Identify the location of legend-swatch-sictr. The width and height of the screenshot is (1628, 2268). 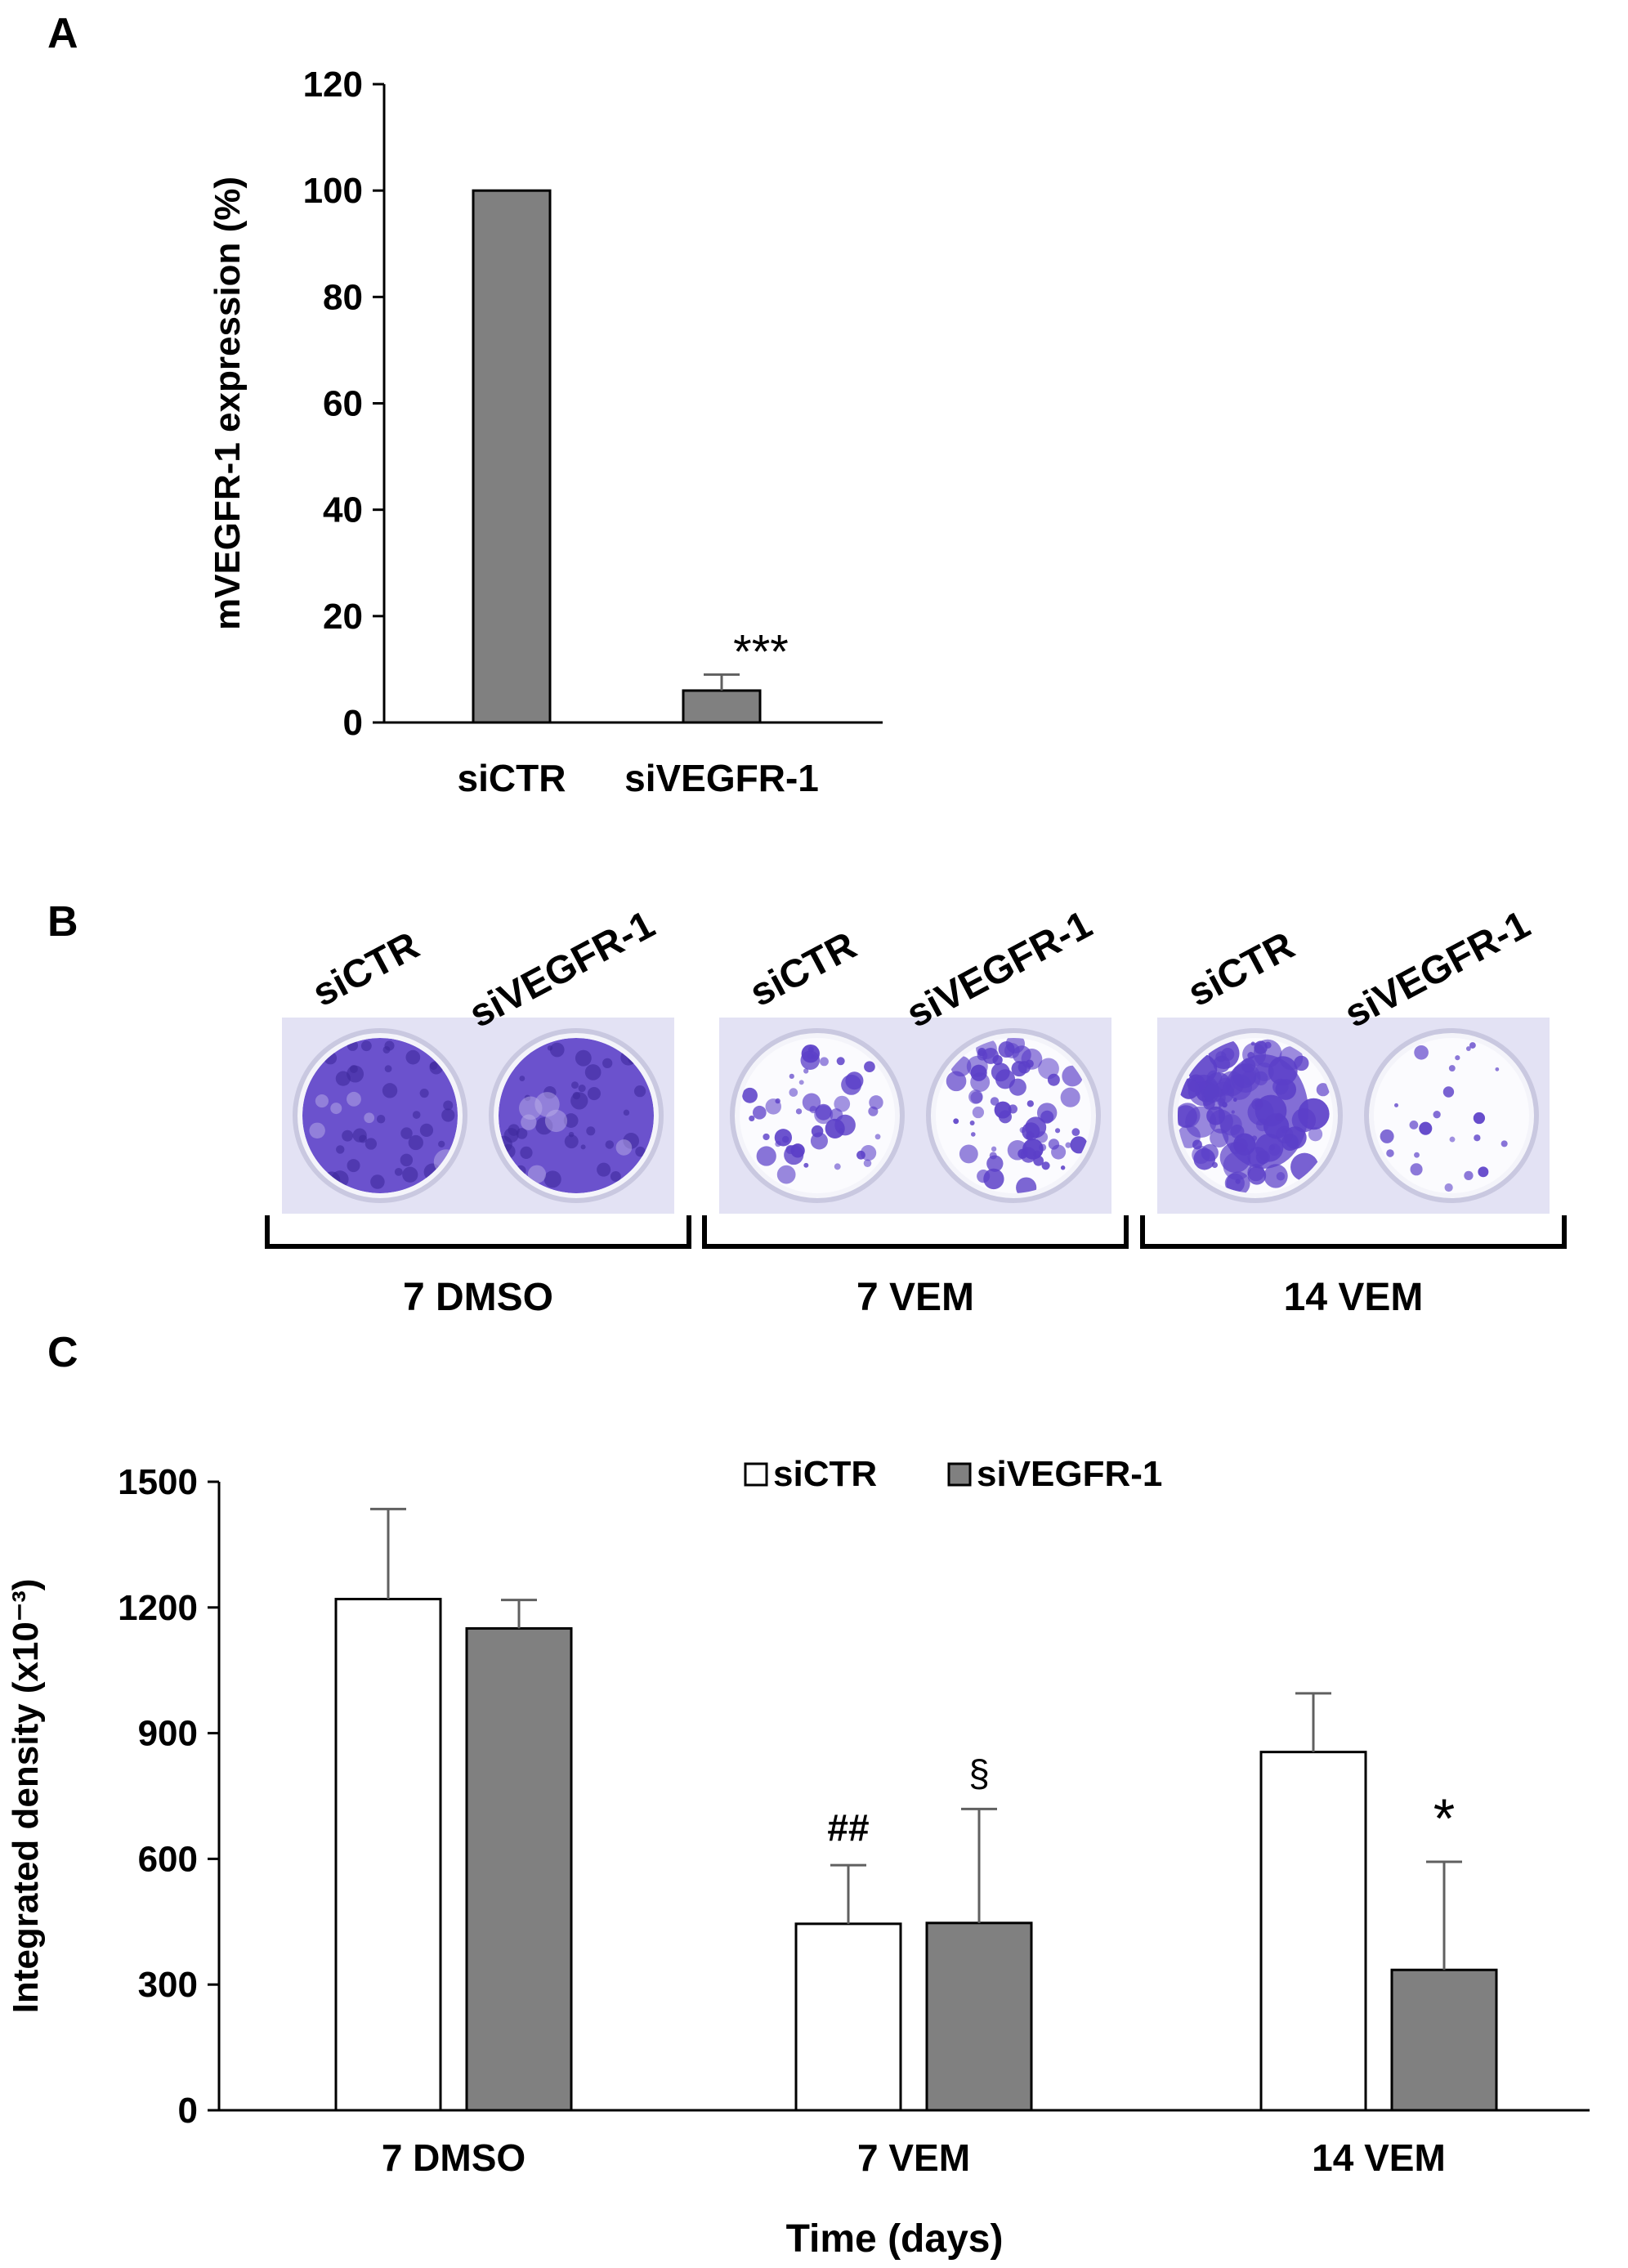
(756, 1474).